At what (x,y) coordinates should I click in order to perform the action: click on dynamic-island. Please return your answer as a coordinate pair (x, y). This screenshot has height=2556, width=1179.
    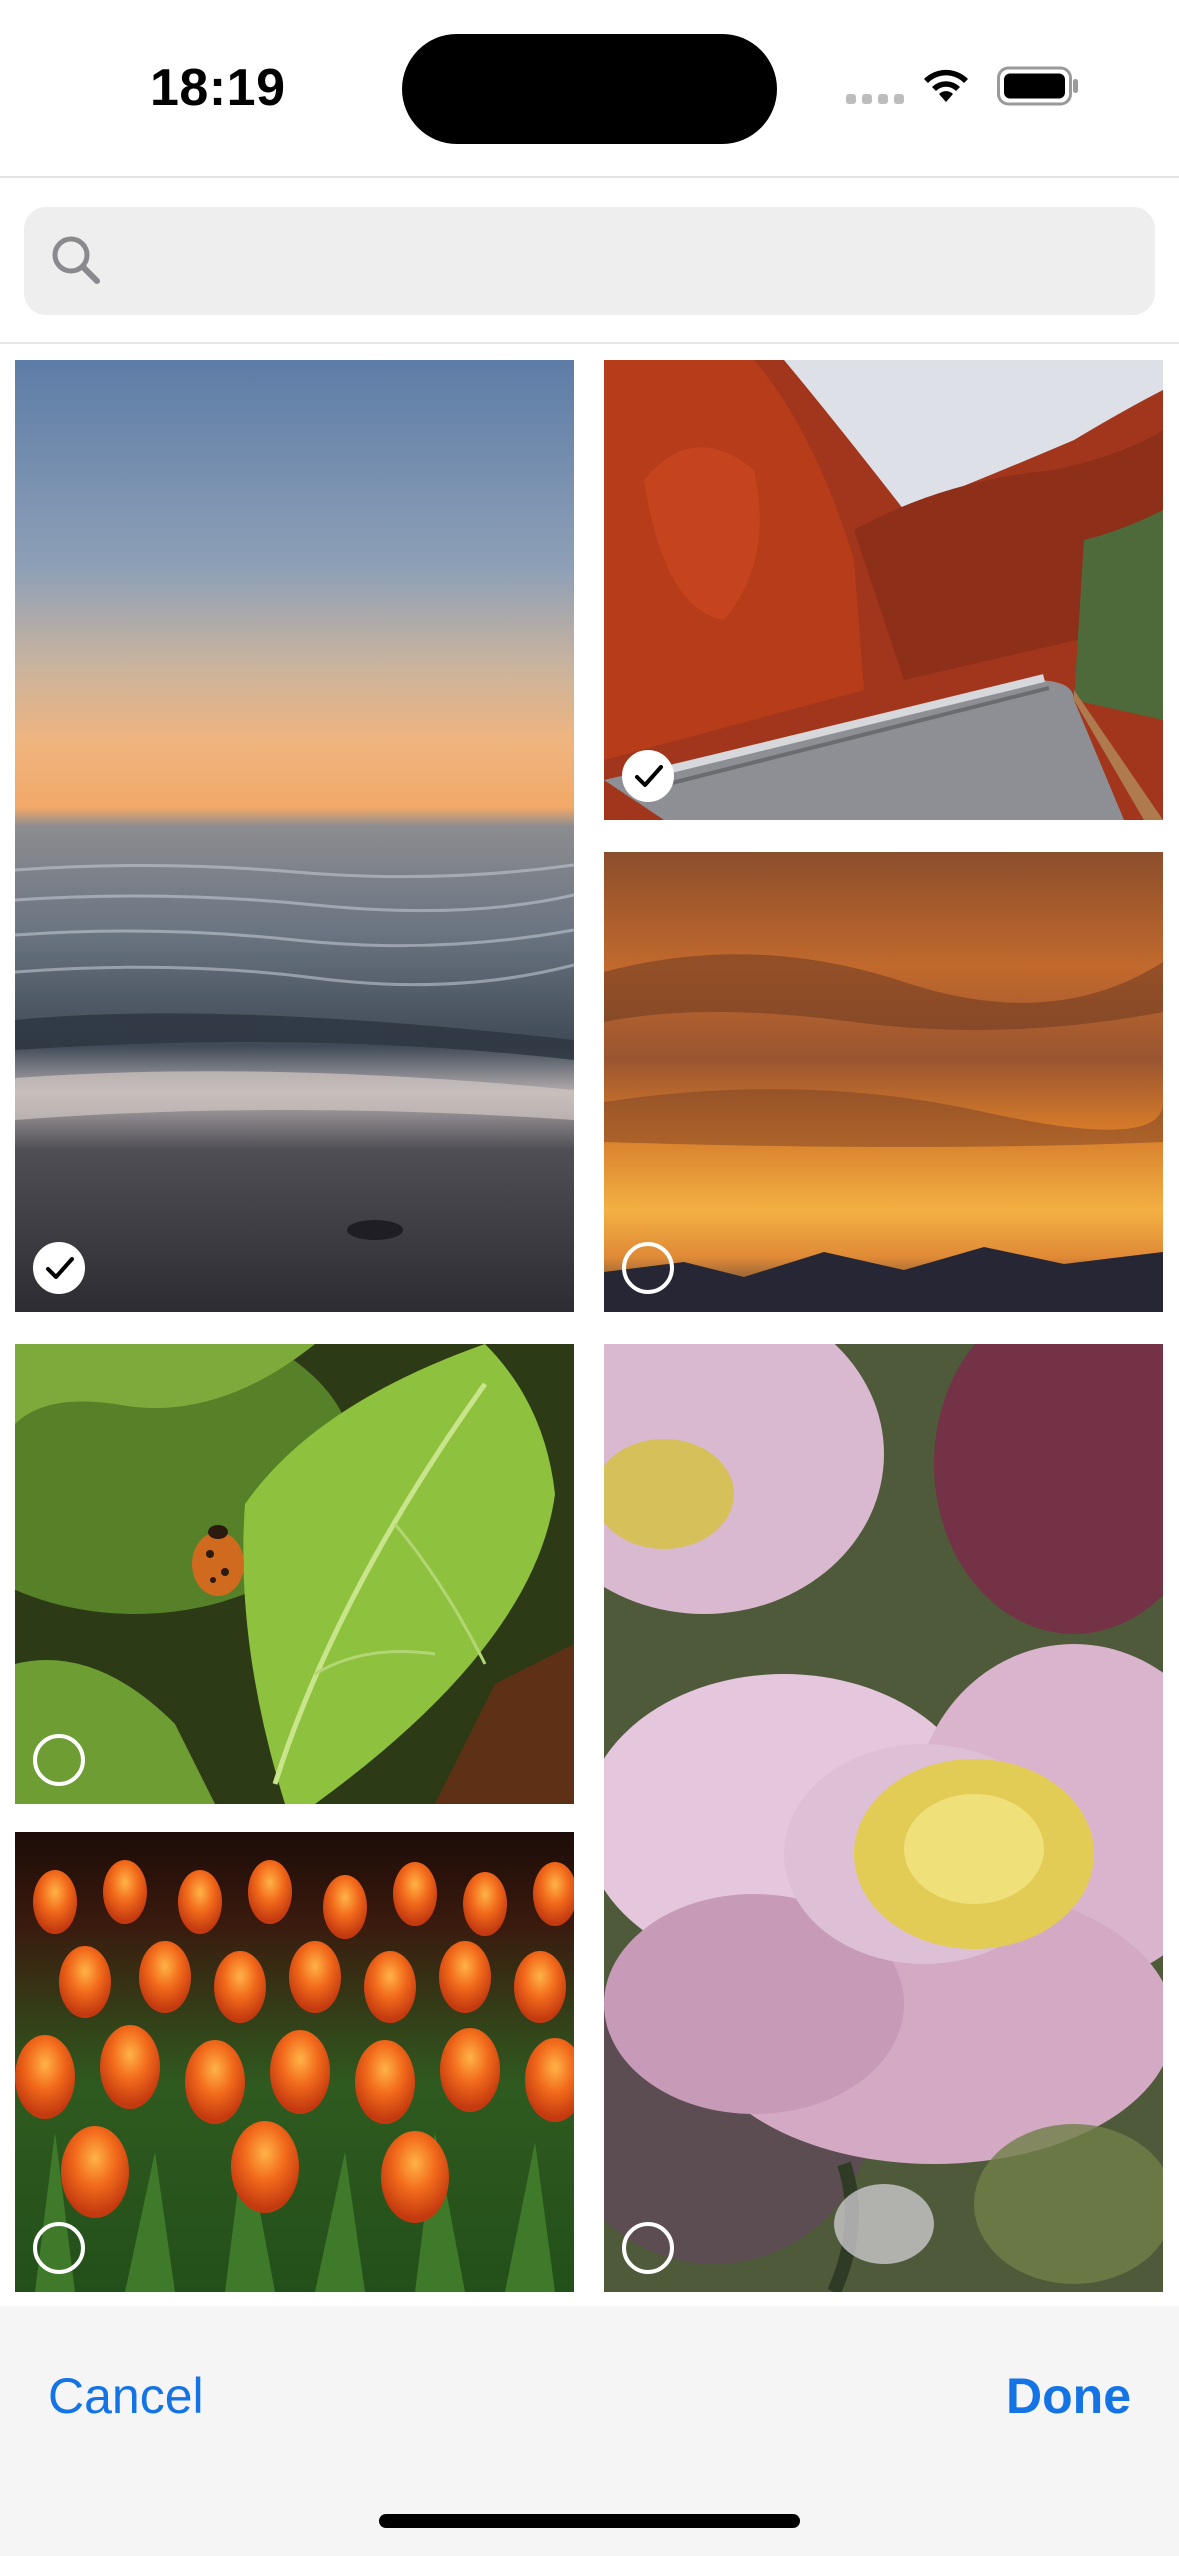
    Looking at the image, I should click on (589, 89).